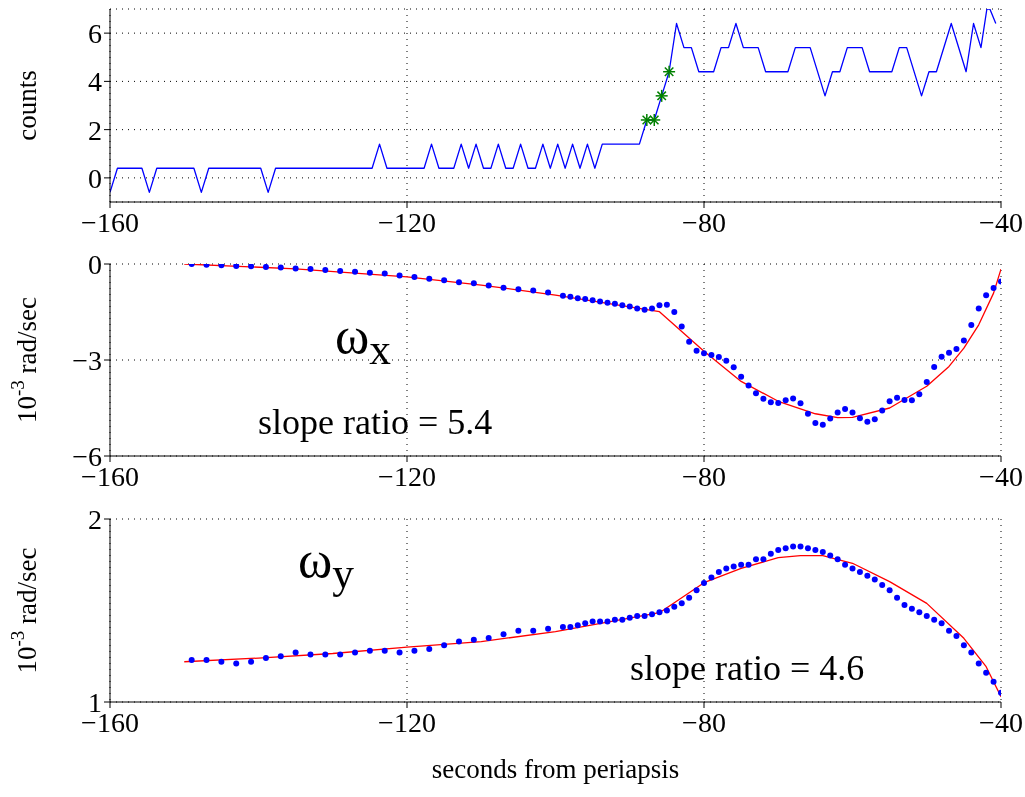 The width and height of the screenshot is (1025, 797). Describe the element at coordinates (110, 222) in the screenshot. I see `x-tick-label: −160` at that location.